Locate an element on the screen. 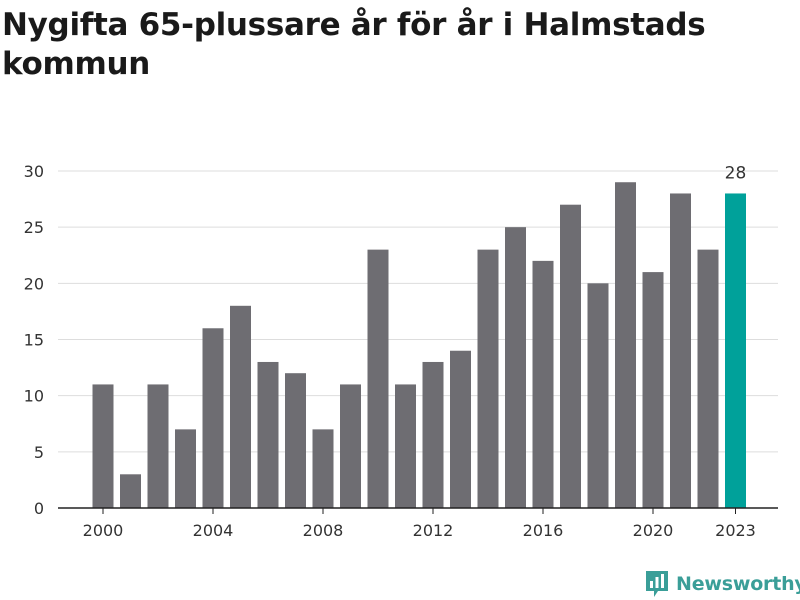 The image size is (800, 600). y-axis-tick-labels: 0 5 10 15 20 25 30 is located at coordinates (34, 340).